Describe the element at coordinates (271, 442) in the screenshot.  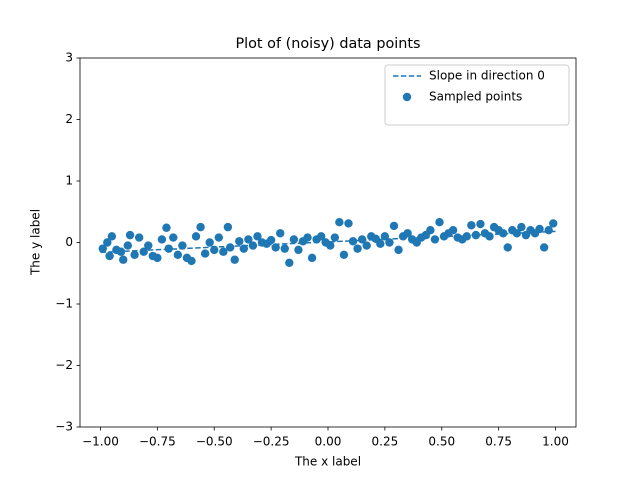
I see `x-tick-label: −0.25` at that location.